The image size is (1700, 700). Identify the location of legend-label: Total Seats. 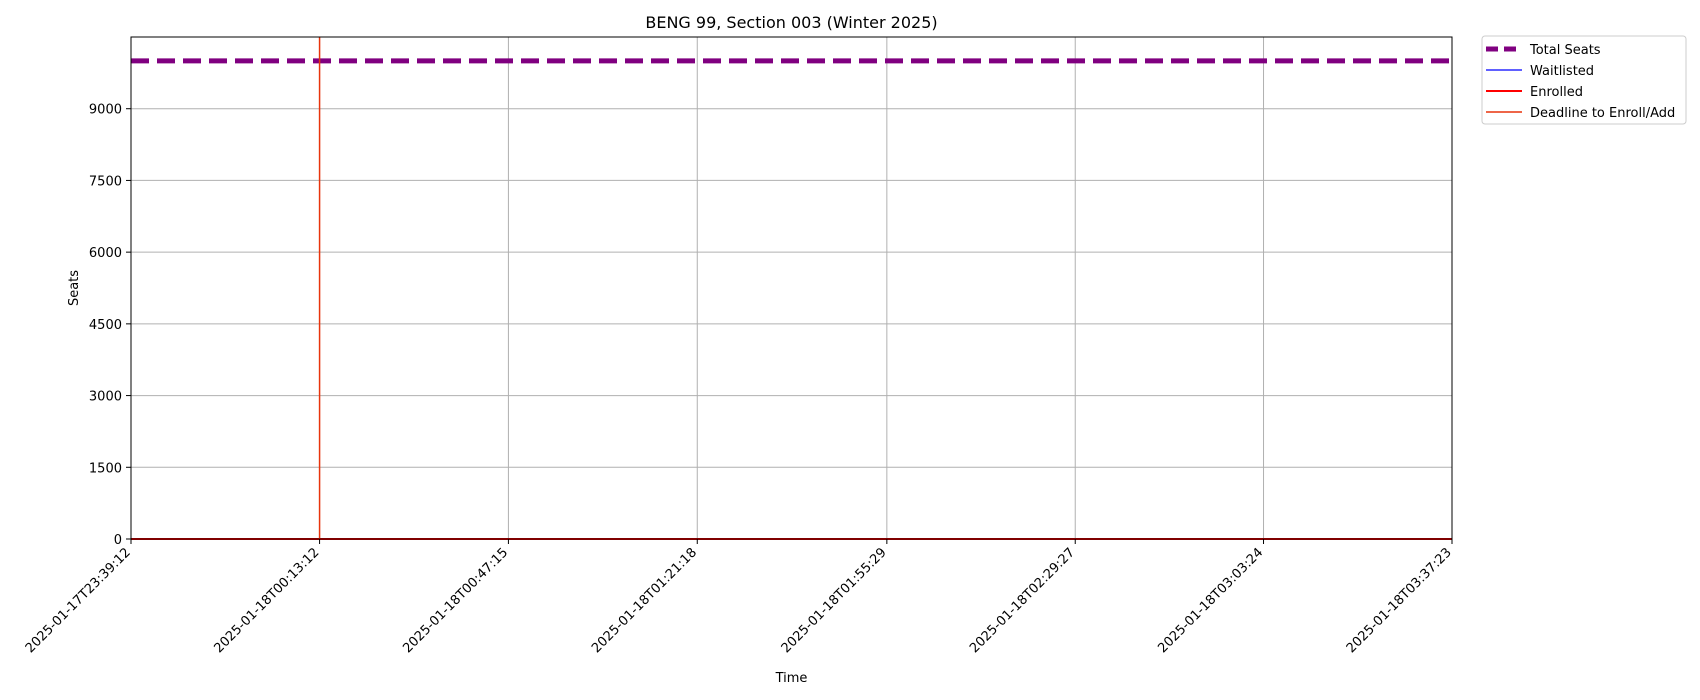
(1565, 50).